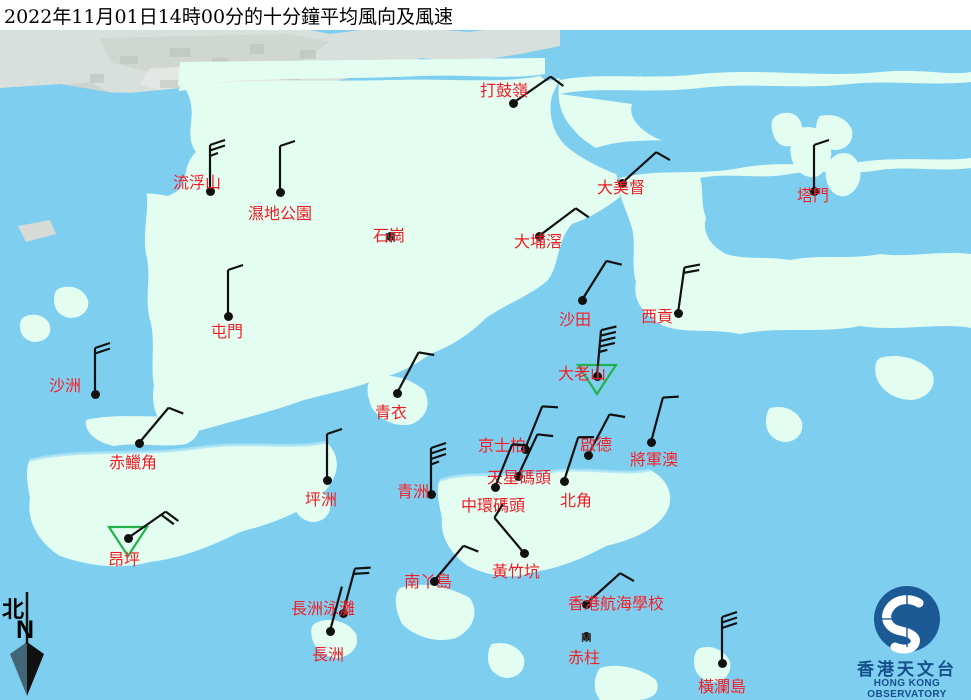 This screenshot has height=700, width=971. What do you see at coordinates (584, 657) in the screenshot?
I see `station-label: 赤柱` at bounding box center [584, 657].